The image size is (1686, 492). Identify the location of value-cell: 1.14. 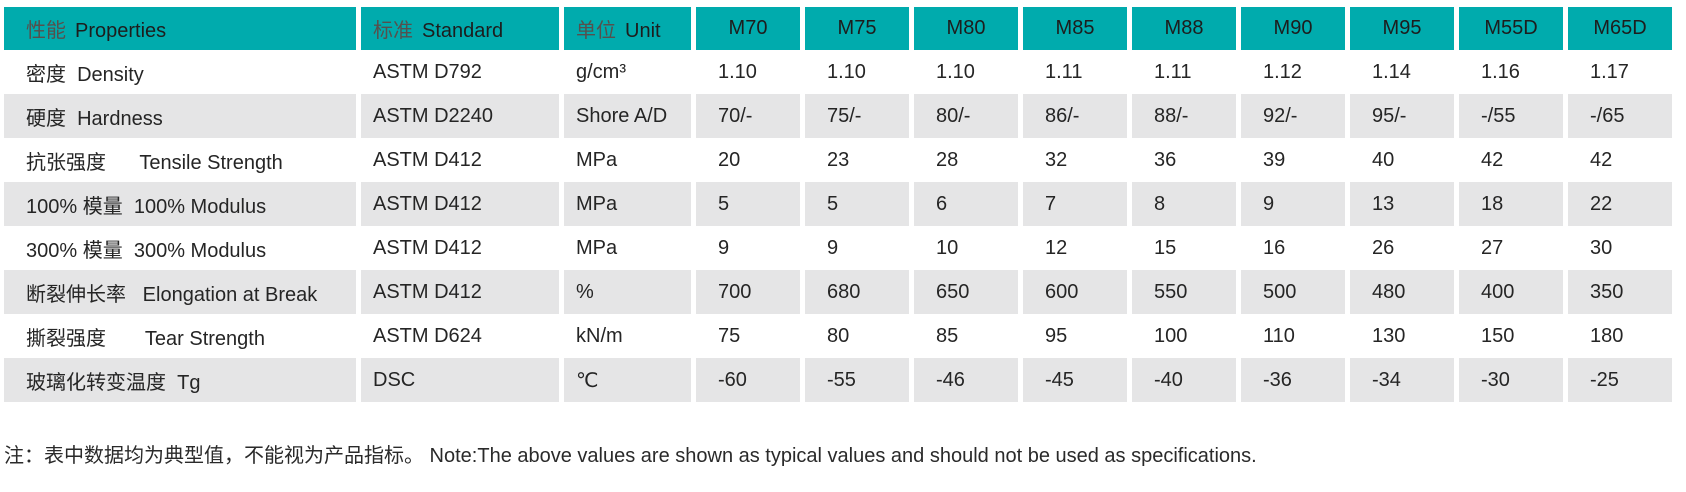
(1391, 71).